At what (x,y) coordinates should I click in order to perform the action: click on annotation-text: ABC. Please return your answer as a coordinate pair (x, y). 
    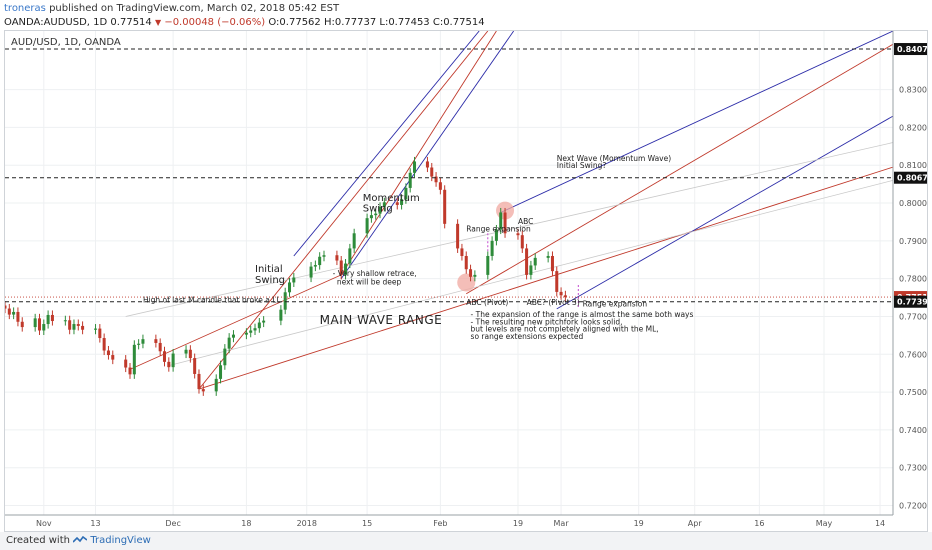
    Looking at the image, I should click on (525, 221).